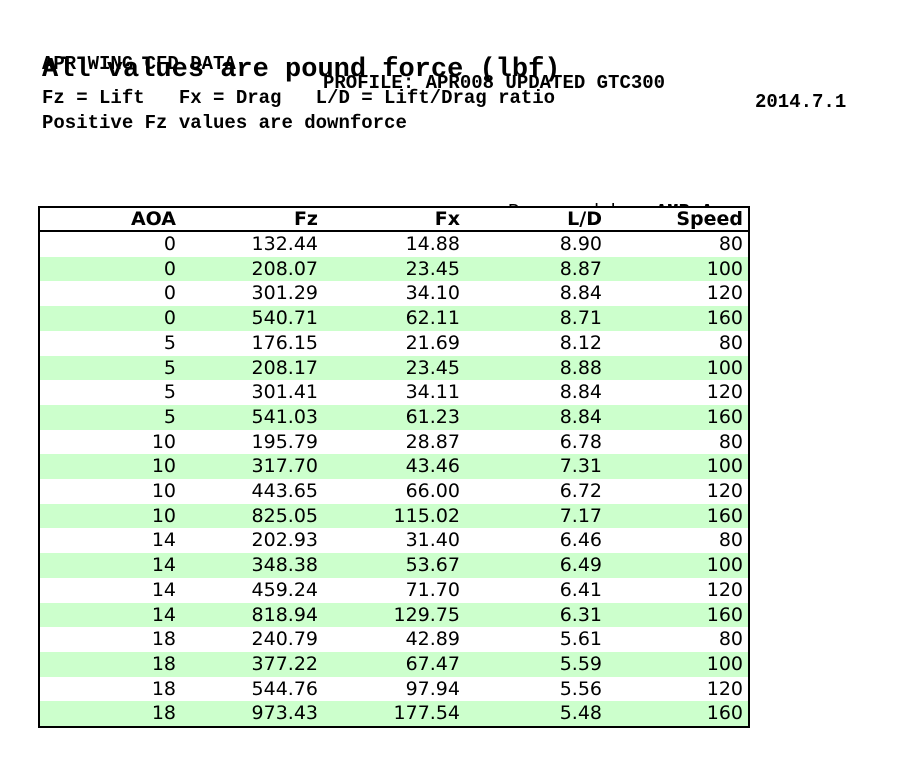  I want to click on cell: 544.76, so click(284, 688).